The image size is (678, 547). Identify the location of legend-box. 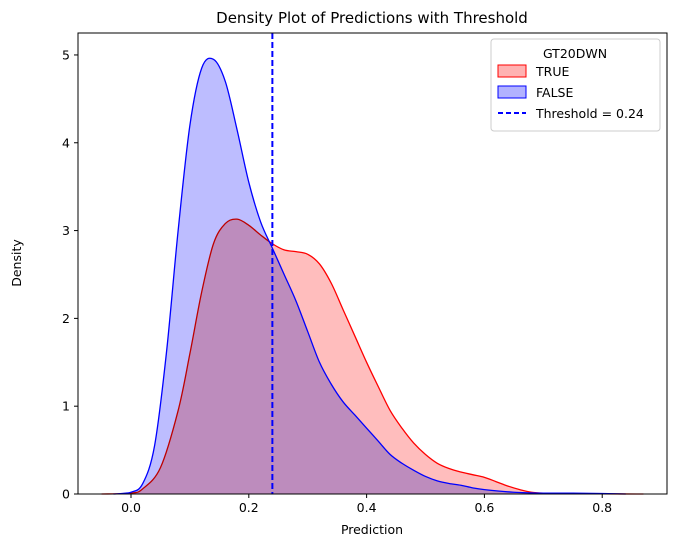
(575, 85).